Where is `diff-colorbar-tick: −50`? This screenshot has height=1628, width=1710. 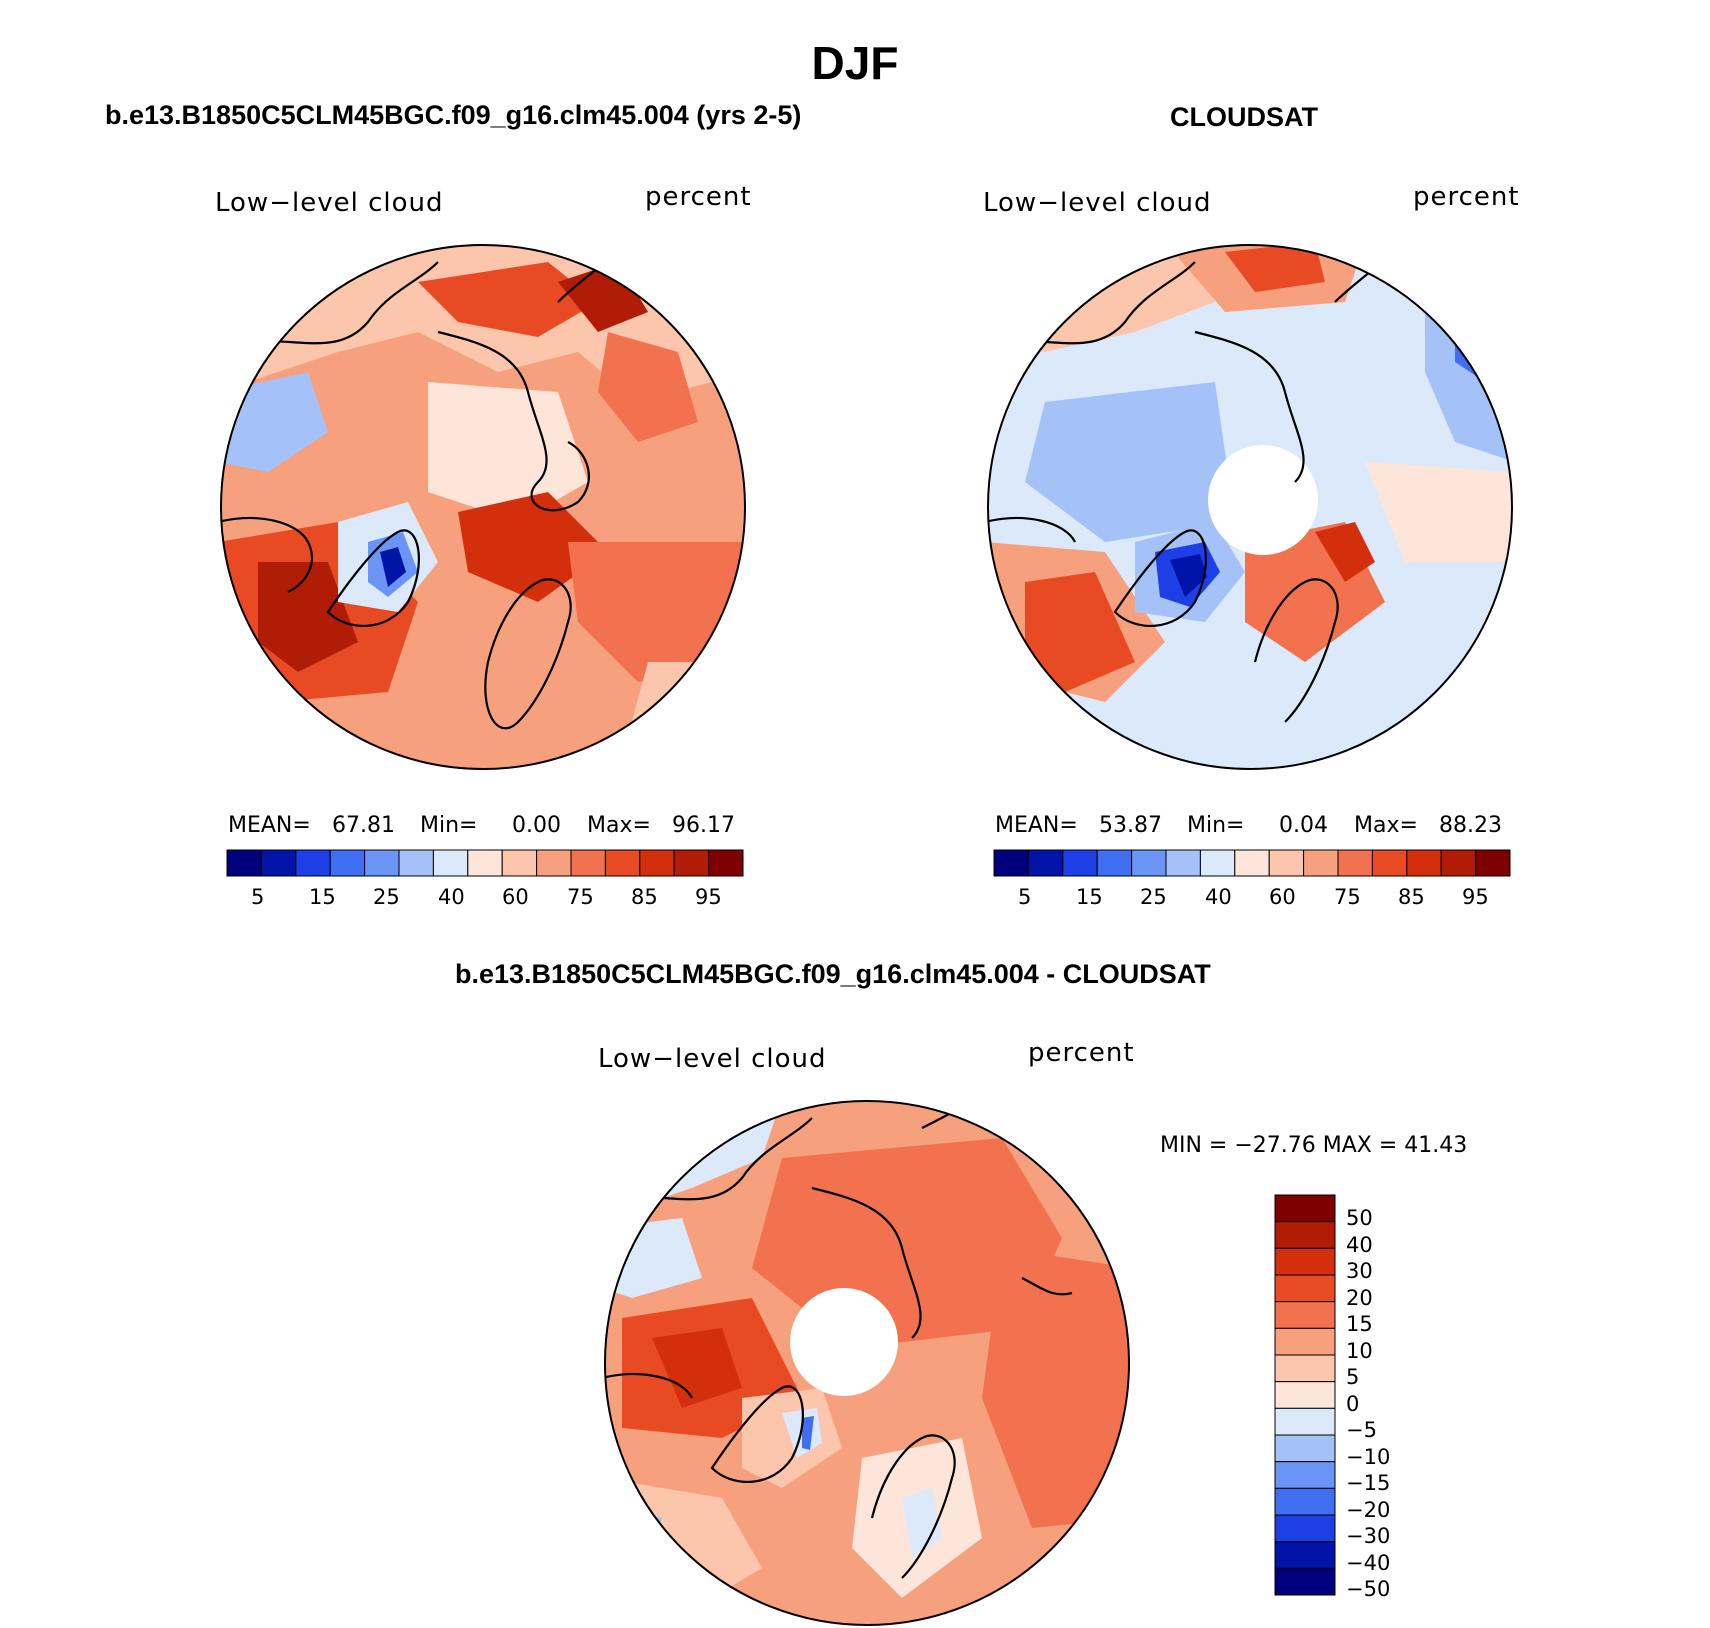 diff-colorbar-tick: −50 is located at coordinates (1368, 1589).